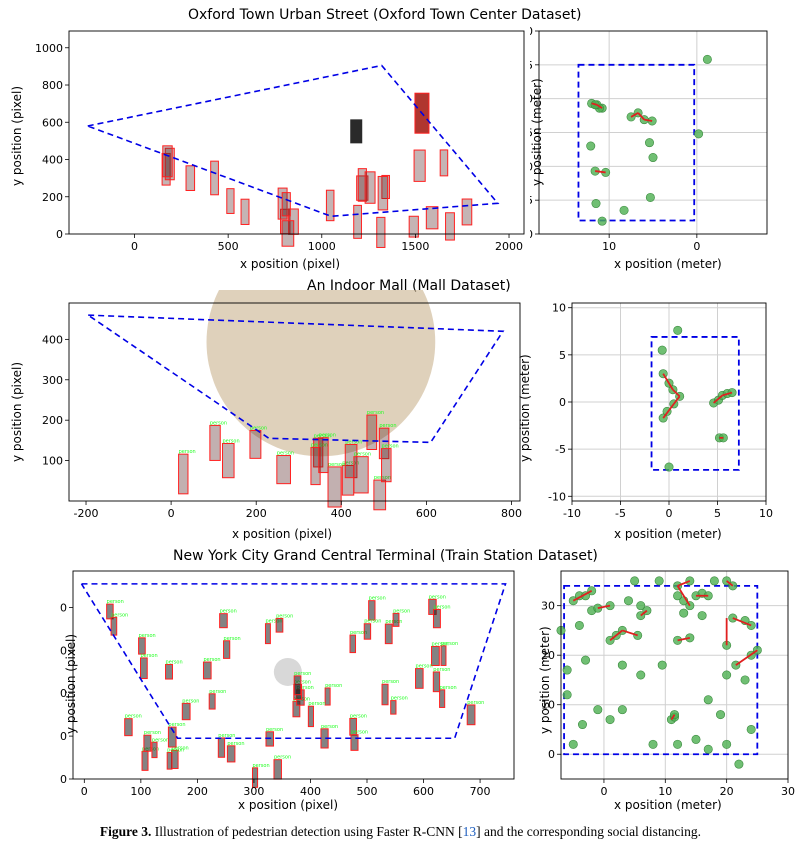 This screenshot has height=858, width=801. I want to click on oxford-meter-y-tick-label: 5, so click(531, 65).